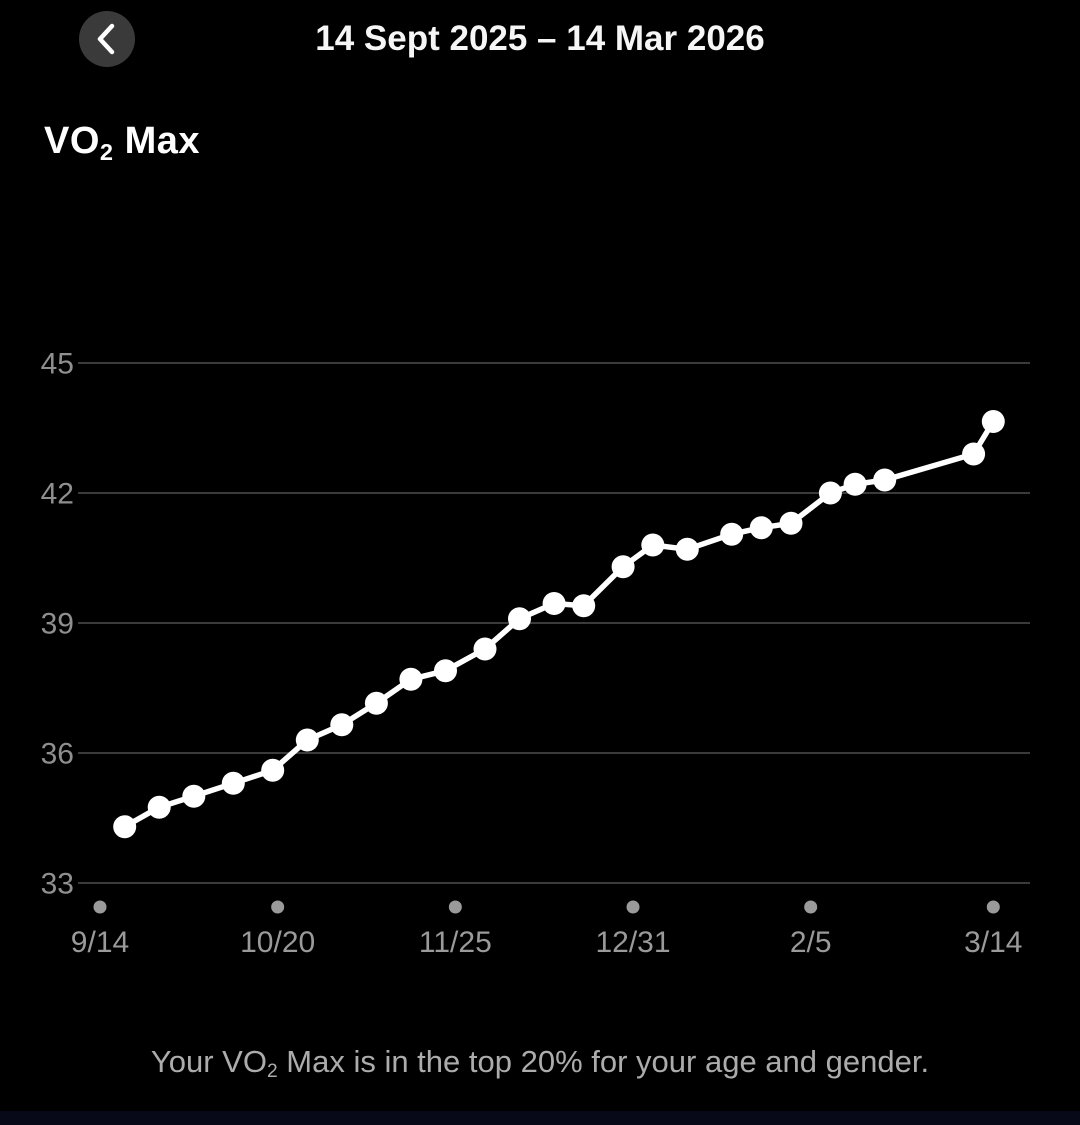 Image resolution: width=1080 pixels, height=1125 pixels. Describe the element at coordinates (57, 624) in the screenshot. I see `y-axis-label: 39` at that location.